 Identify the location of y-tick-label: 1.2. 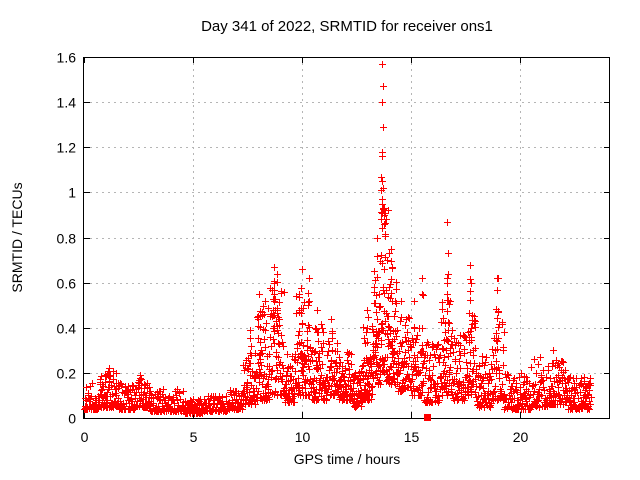
(67, 148).